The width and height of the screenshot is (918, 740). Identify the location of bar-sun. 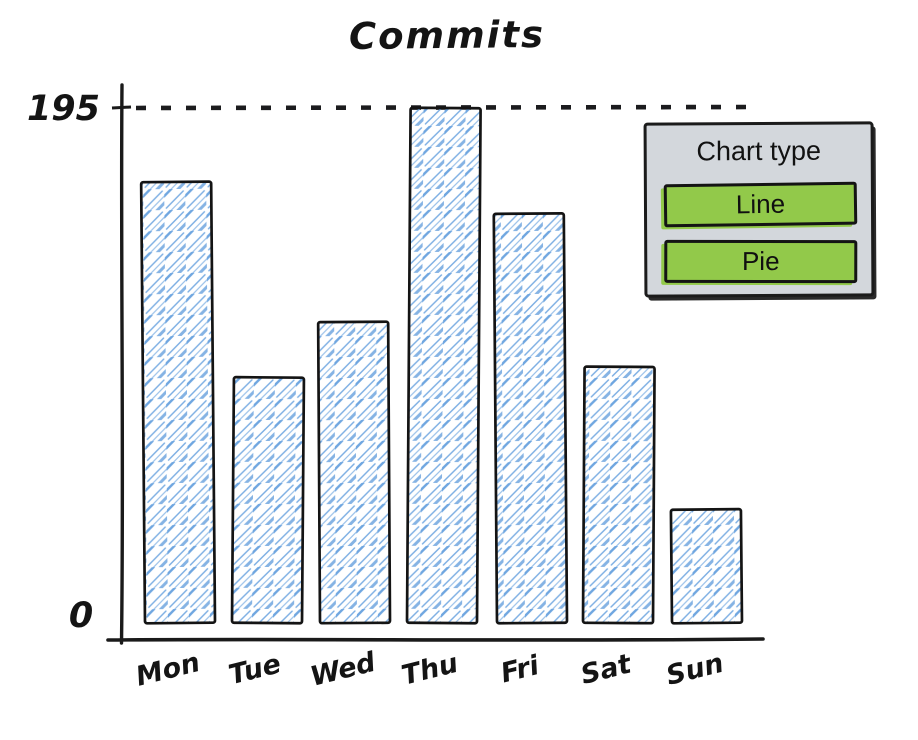
(706, 566).